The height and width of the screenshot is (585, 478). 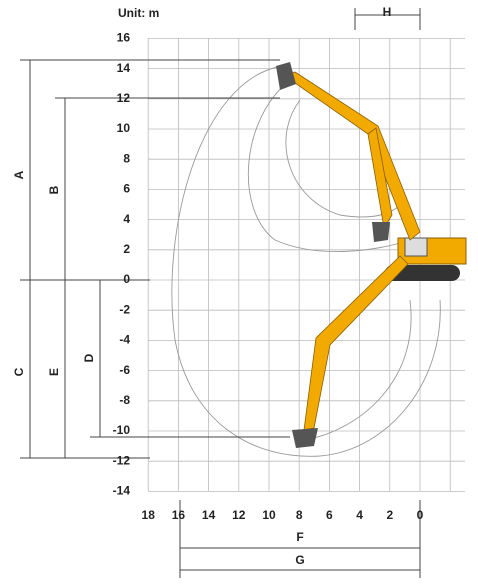 I want to click on y-tick-label: 16, so click(x=124, y=38).